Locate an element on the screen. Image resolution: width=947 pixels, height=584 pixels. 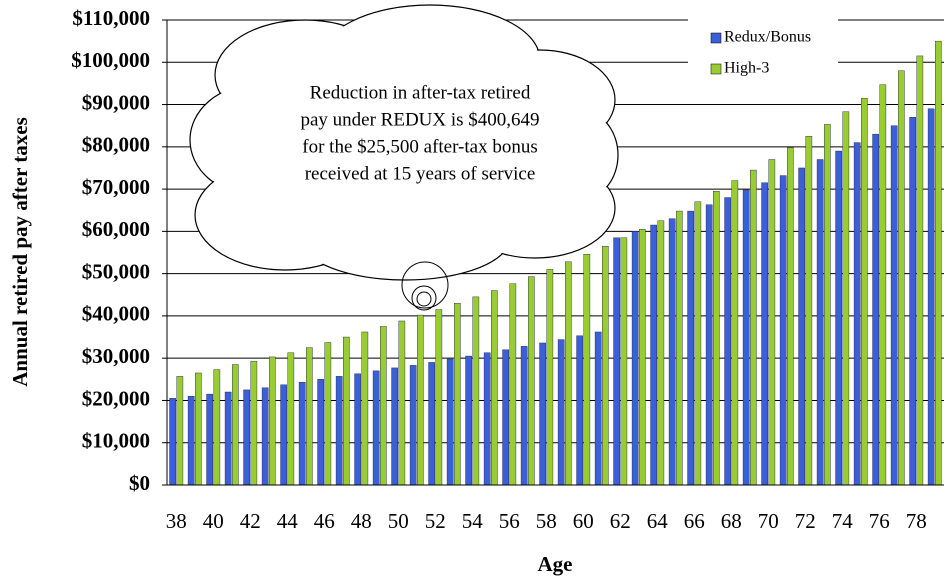
x-tick-label: 58 is located at coordinates (546, 521).